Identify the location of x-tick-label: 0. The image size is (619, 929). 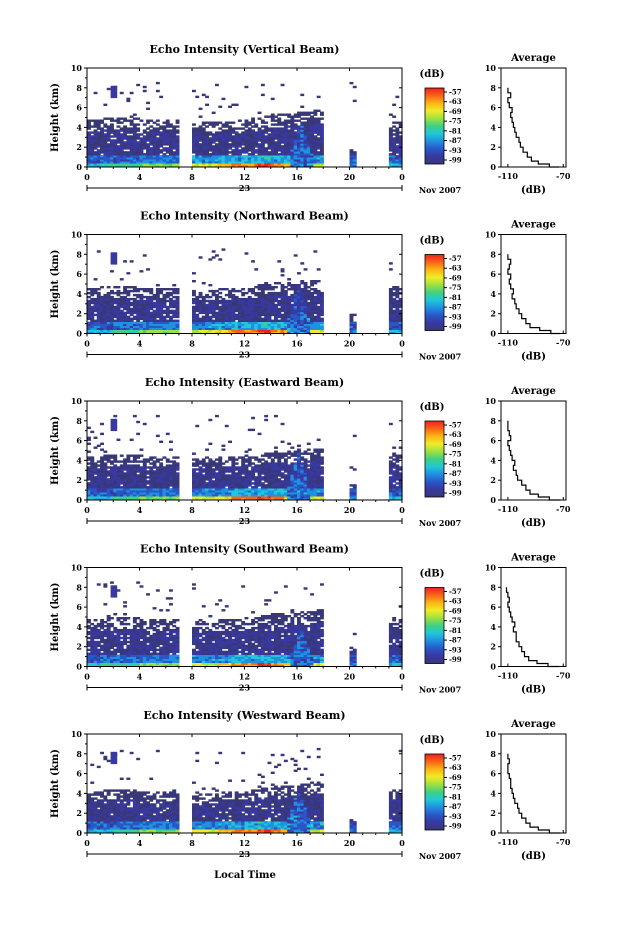
(87, 177).